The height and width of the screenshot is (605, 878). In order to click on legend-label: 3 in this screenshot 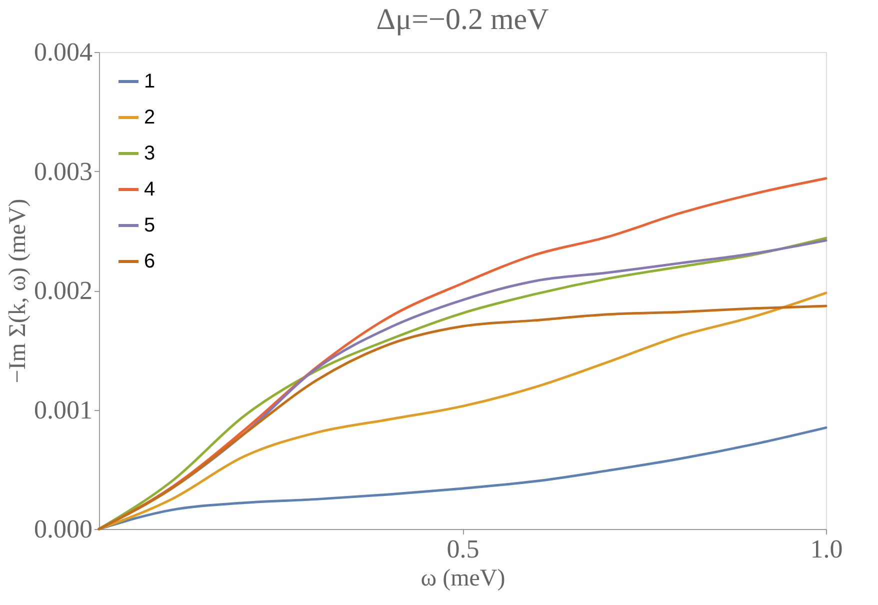, I will do `click(150, 153)`.